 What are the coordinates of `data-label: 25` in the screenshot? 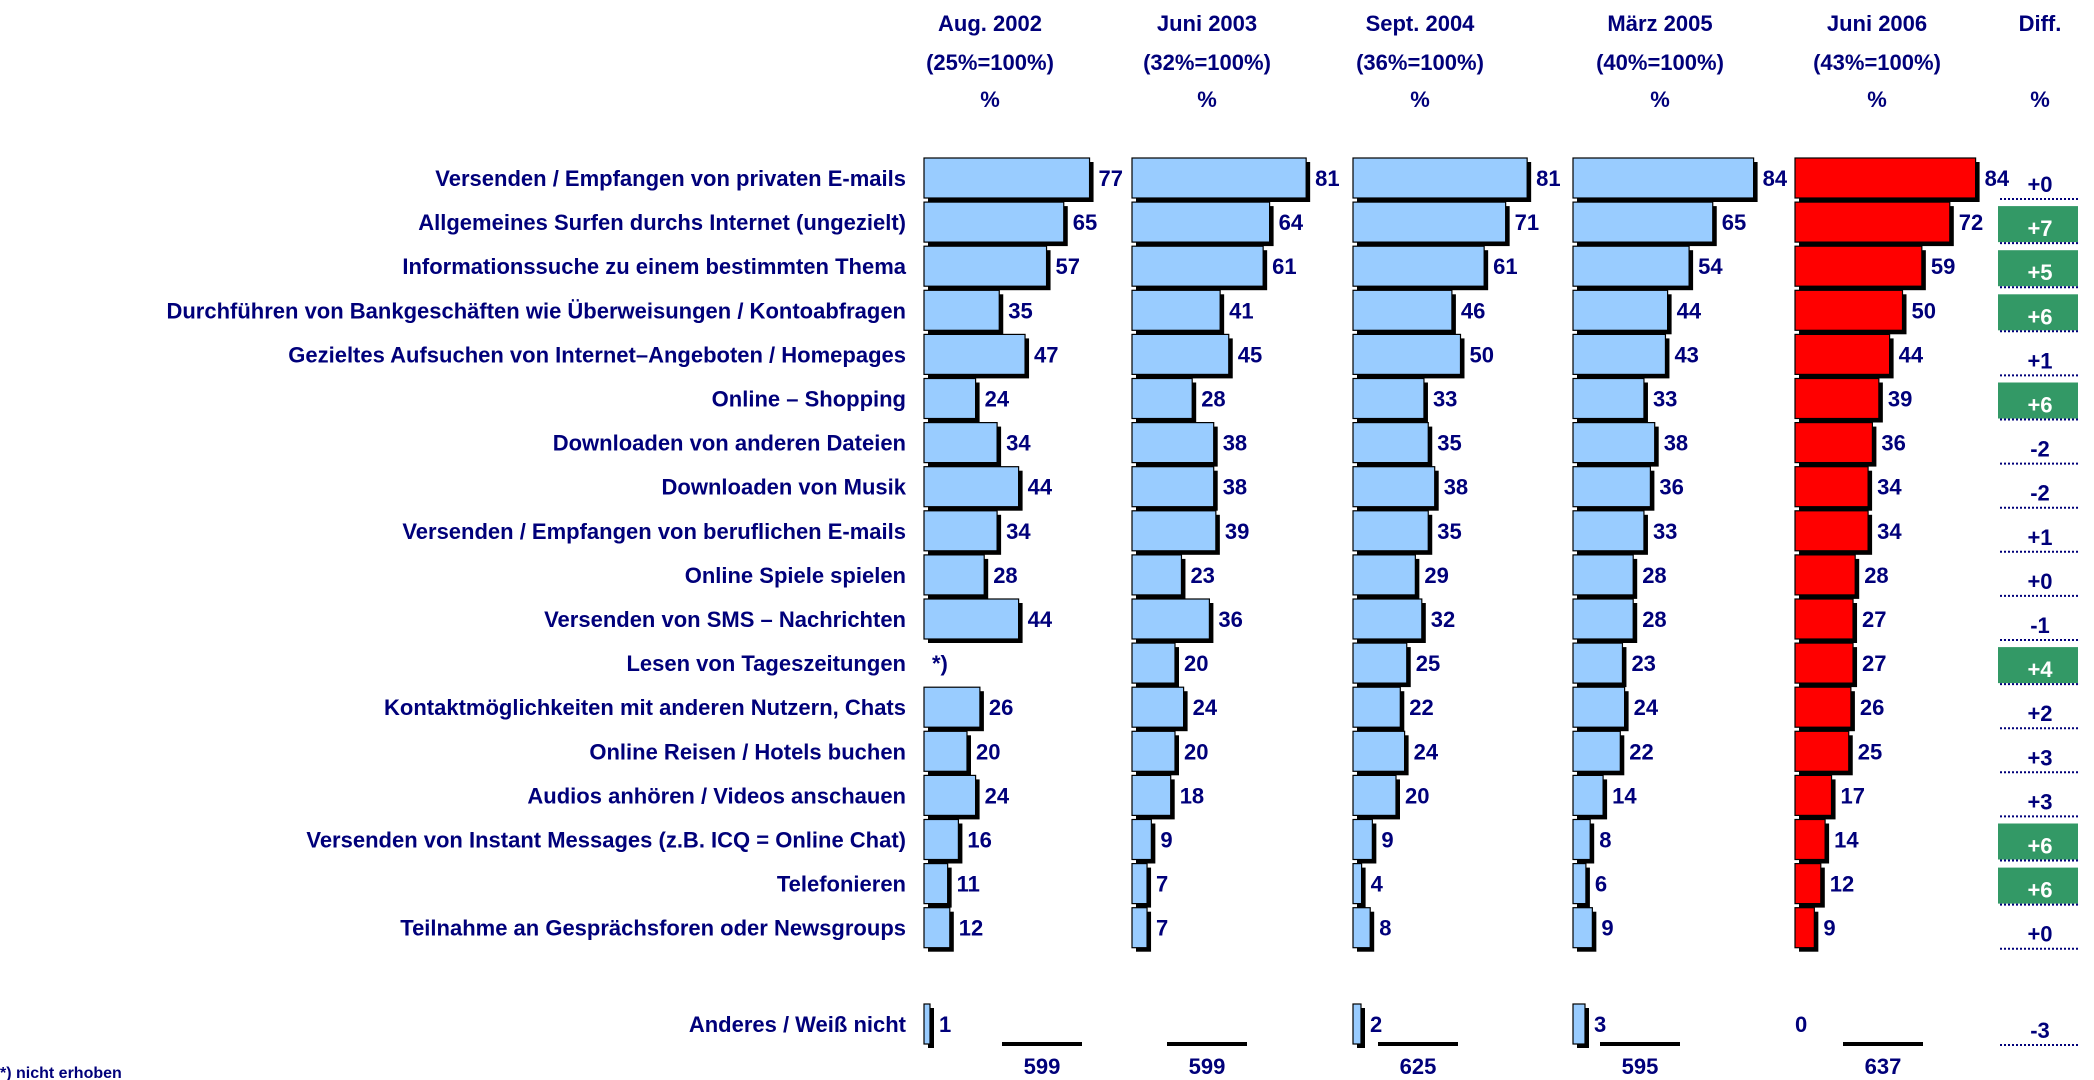 It's located at (1870, 751).